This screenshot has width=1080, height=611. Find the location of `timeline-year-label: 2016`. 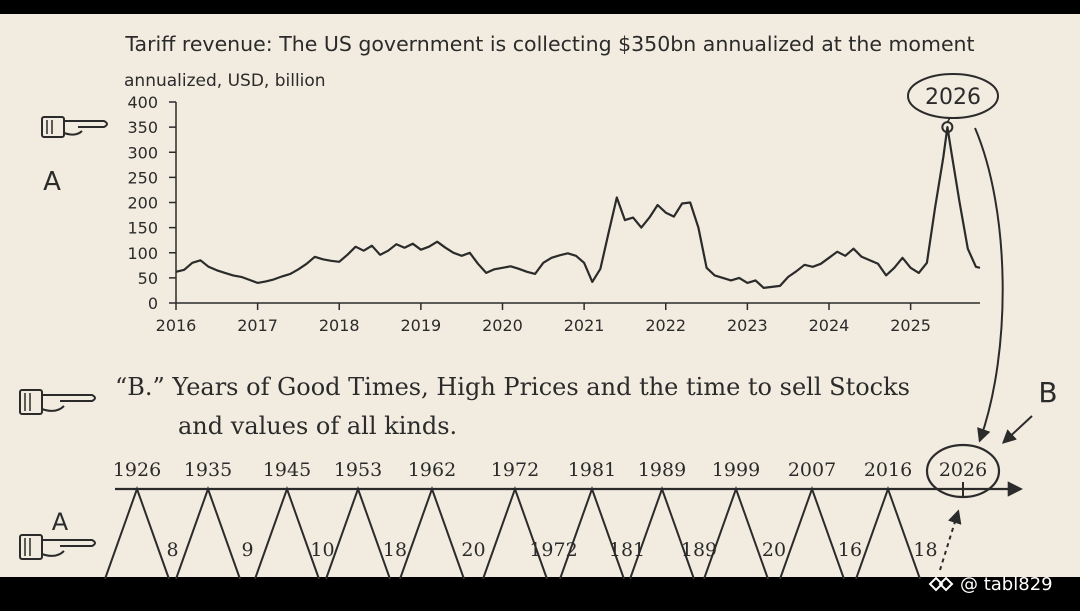

timeline-year-label: 2016 is located at coordinates (888, 470).